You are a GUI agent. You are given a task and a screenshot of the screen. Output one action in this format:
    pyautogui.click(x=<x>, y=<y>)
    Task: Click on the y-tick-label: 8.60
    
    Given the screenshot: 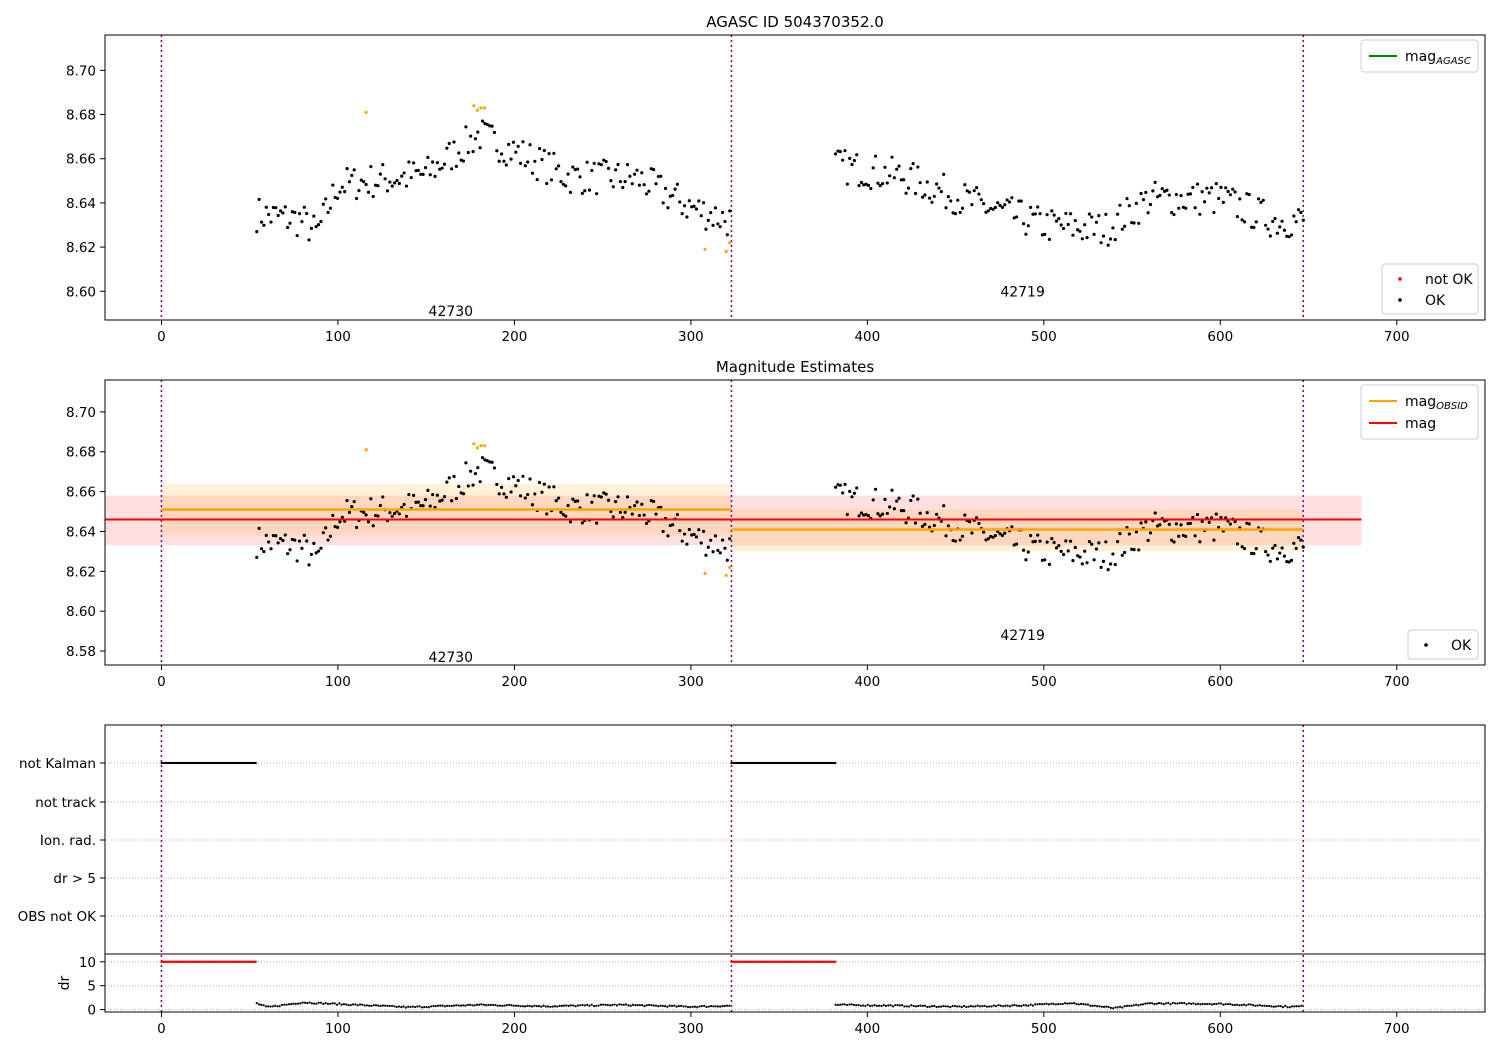 What is the action you would take?
    pyautogui.click(x=81, y=292)
    